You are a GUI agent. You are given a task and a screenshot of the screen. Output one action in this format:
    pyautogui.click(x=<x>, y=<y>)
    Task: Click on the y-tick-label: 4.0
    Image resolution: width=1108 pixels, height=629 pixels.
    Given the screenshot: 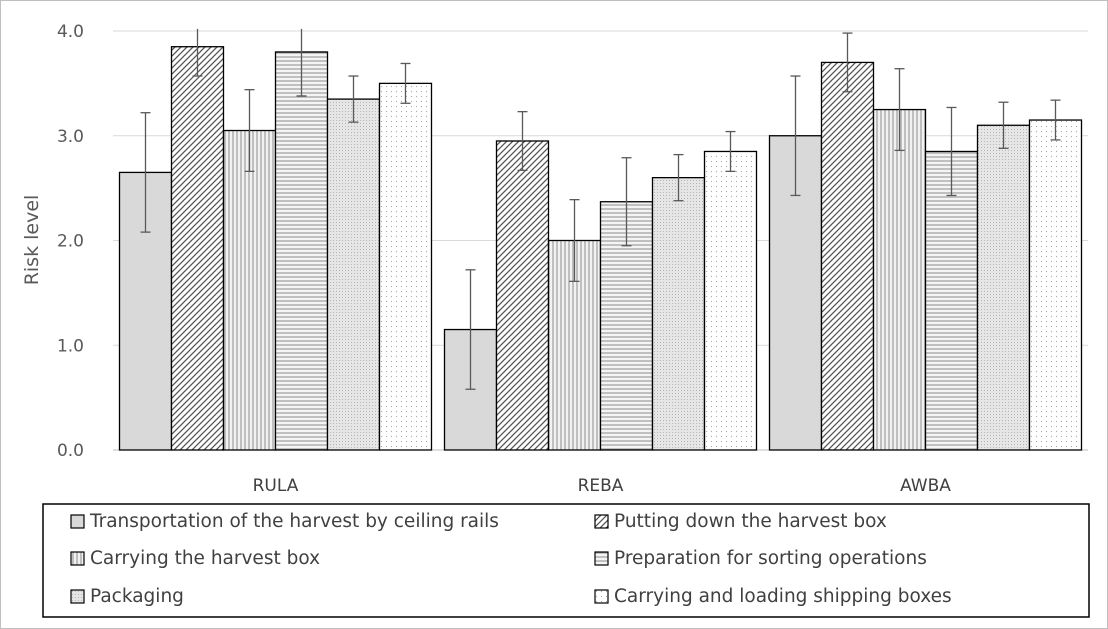 What is the action you would take?
    pyautogui.click(x=70, y=32)
    